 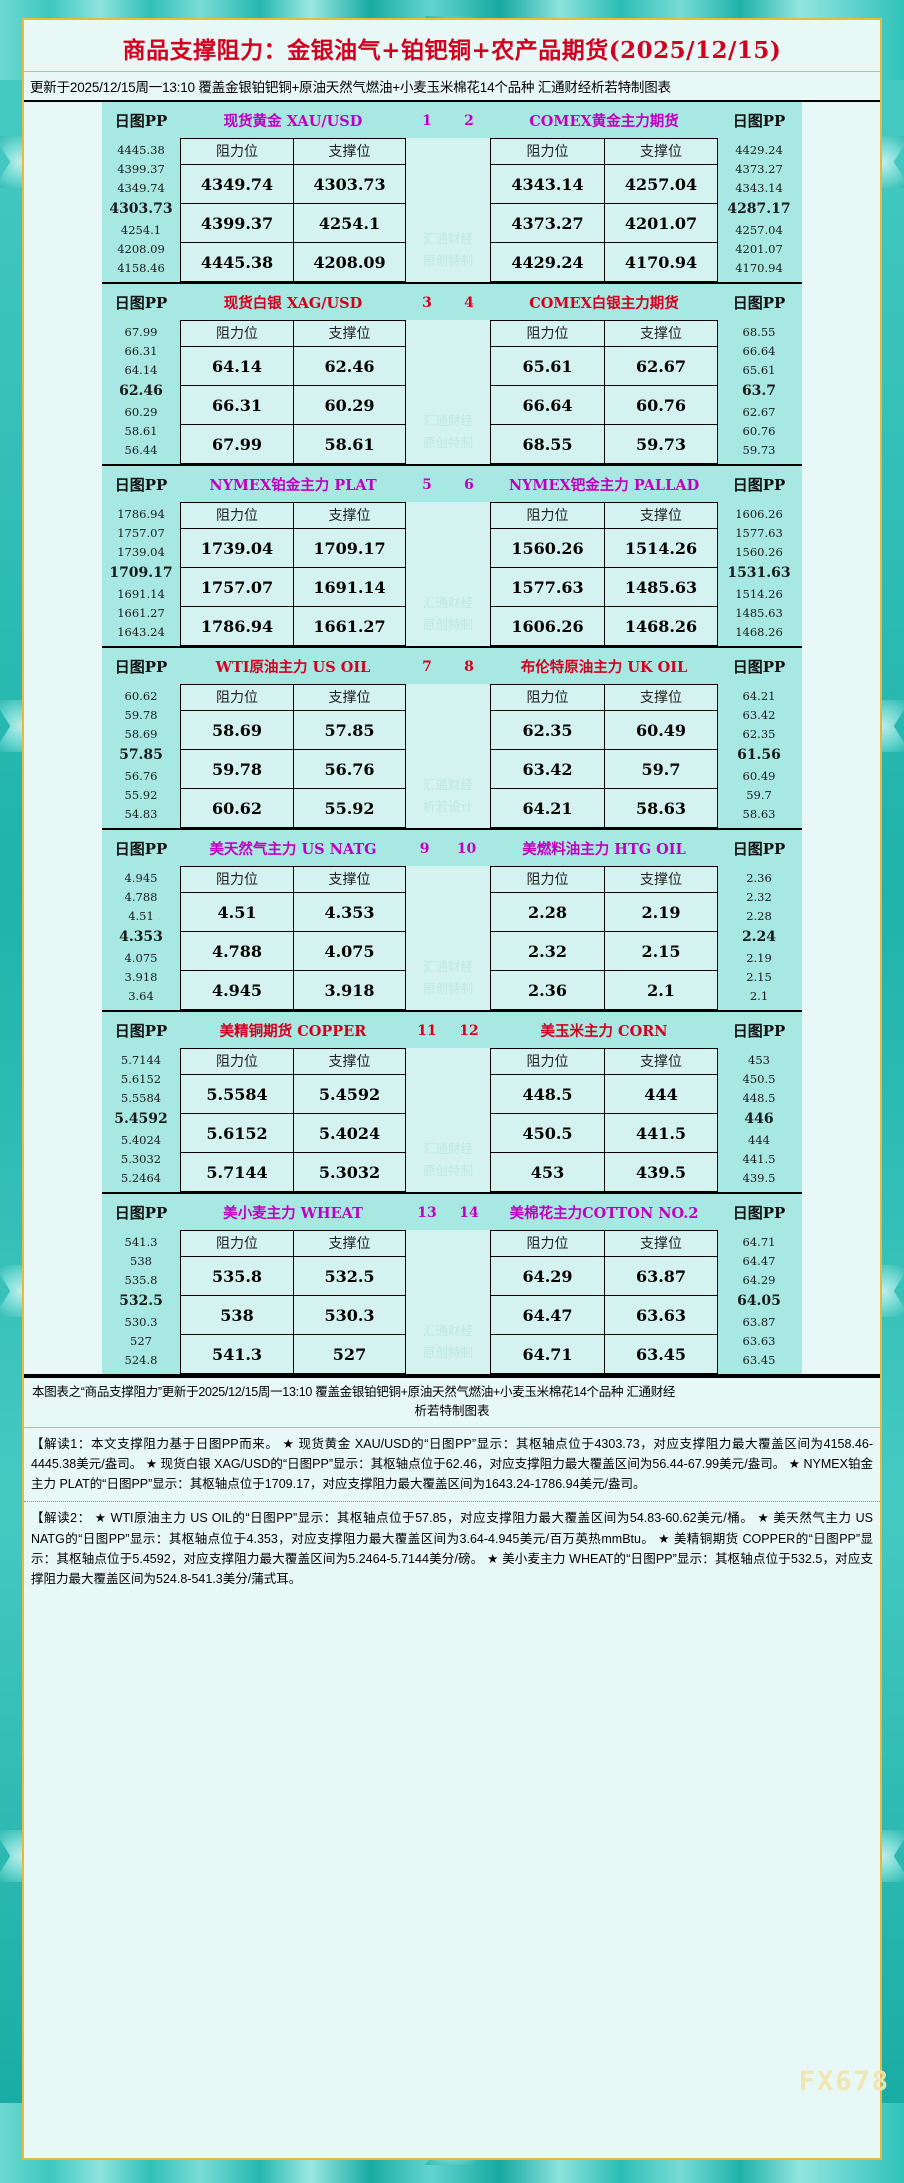 I want to click on pp-value: 2.1, so click(x=759, y=996).